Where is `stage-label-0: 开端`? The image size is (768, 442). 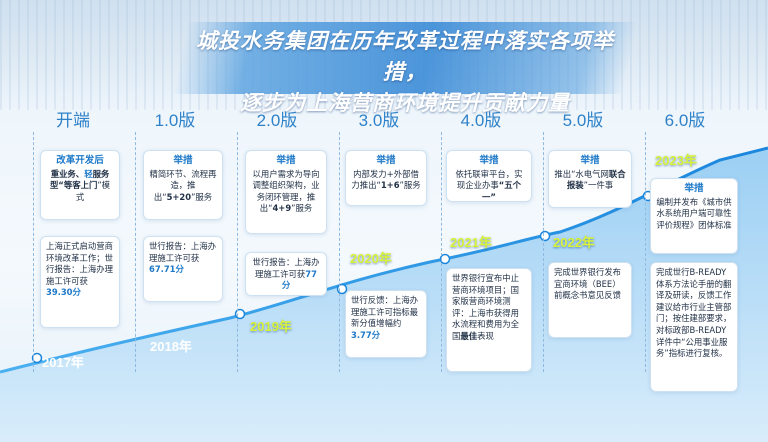
stage-label-0: 开端 is located at coordinates (73, 120).